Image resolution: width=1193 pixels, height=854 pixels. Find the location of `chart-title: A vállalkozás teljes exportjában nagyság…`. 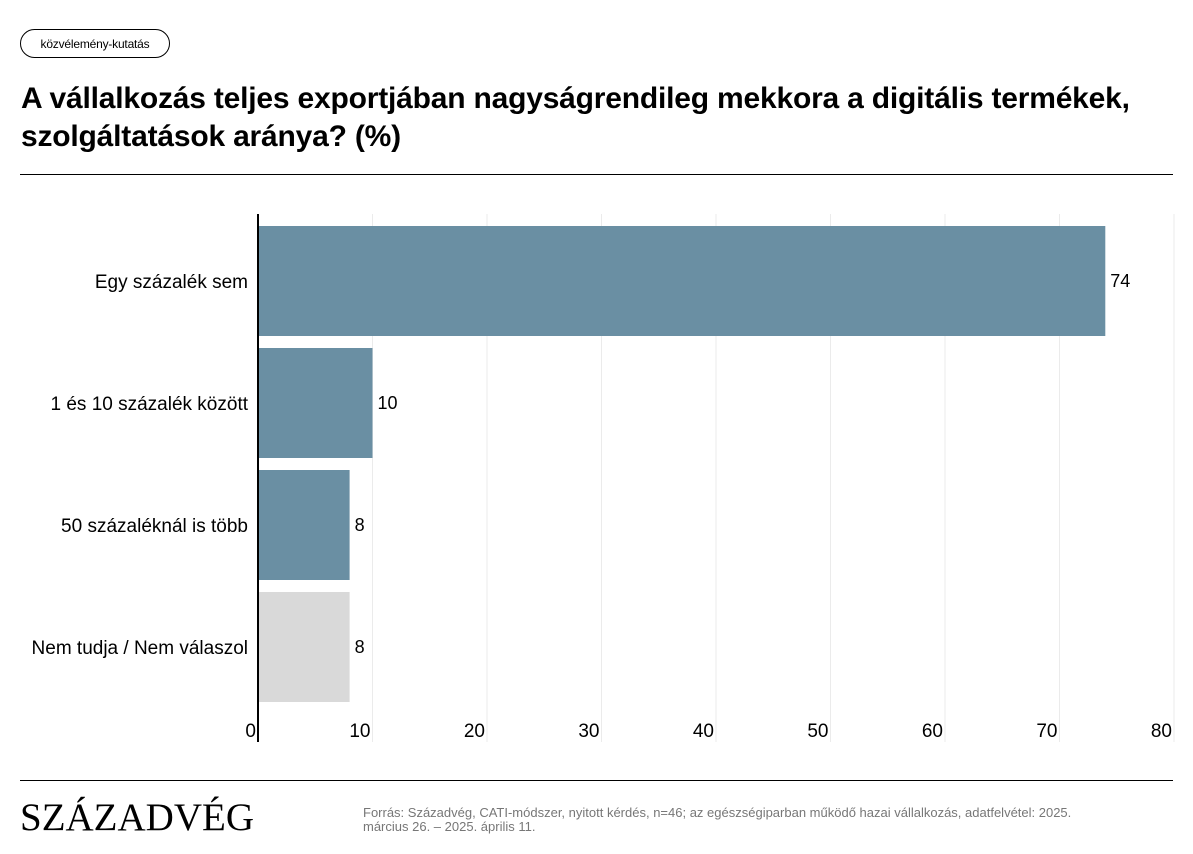

chart-title: A vállalkozás teljes exportjában nagyság… is located at coordinates (575, 117).